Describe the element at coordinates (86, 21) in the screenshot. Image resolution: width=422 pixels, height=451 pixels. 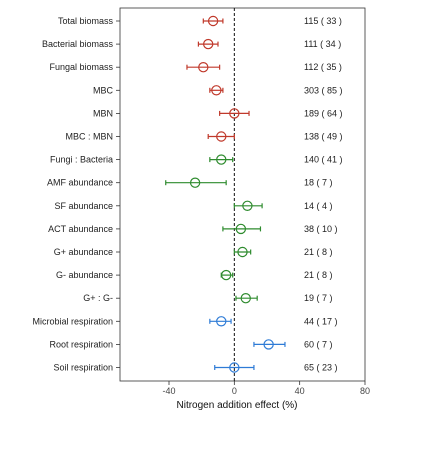
I see `row-label: Total biomass` at that location.